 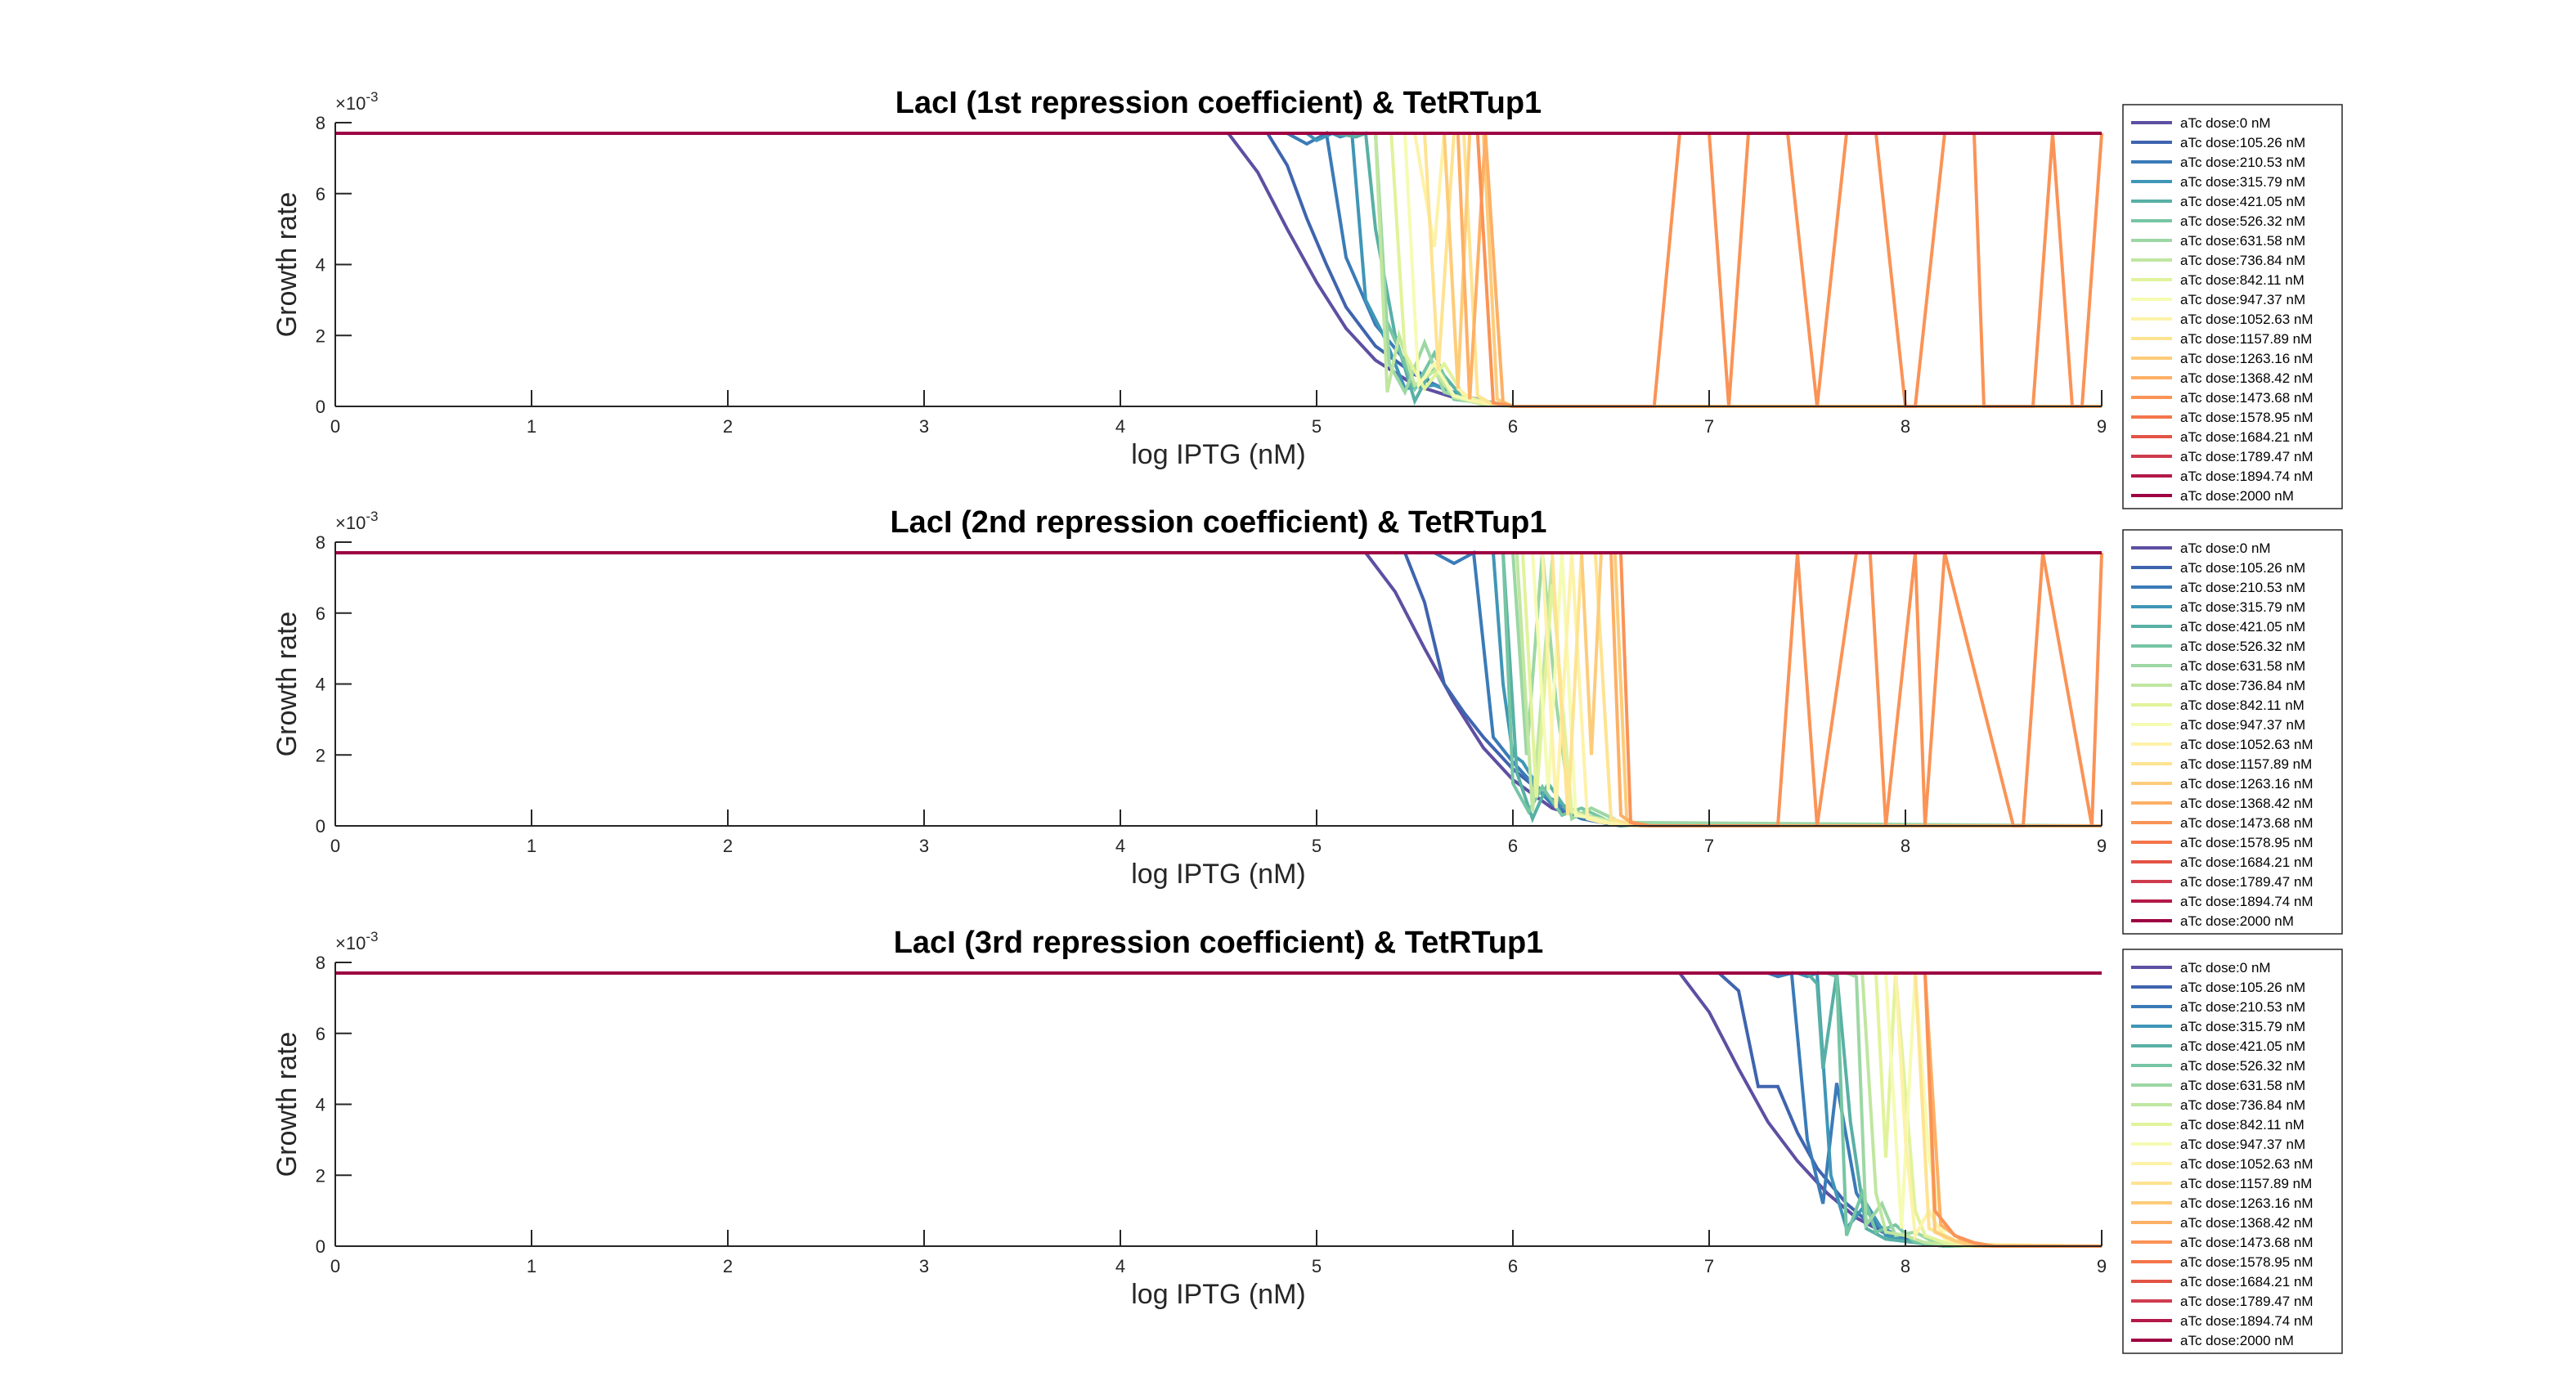 I want to click on legend-entry-8: aTc dose:736.84 nM, so click(x=2242, y=260).